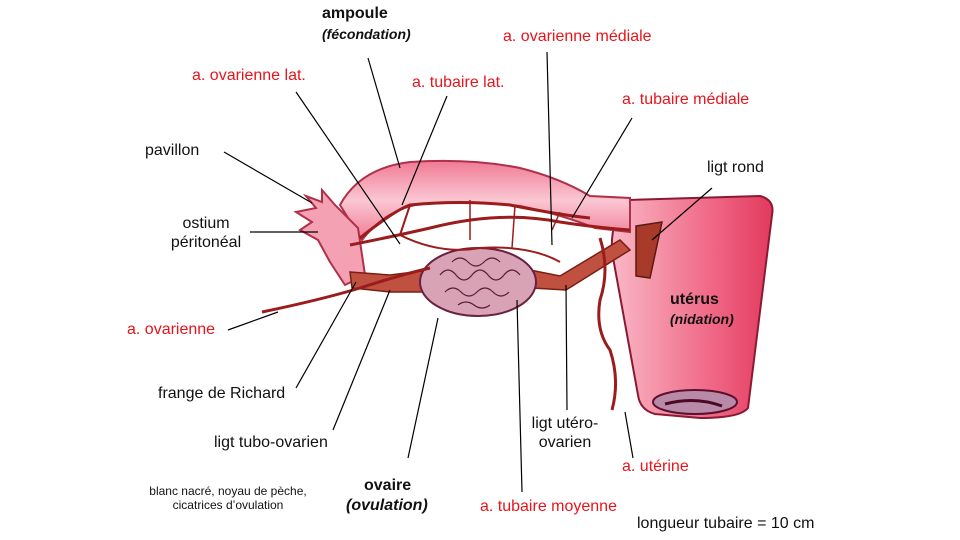  What do you see at coordinates (548, 506) in the screenshot?
I see `label-a-tubaire-moyenne: a. tubaire moyenne` at bounding box center [548, 506].